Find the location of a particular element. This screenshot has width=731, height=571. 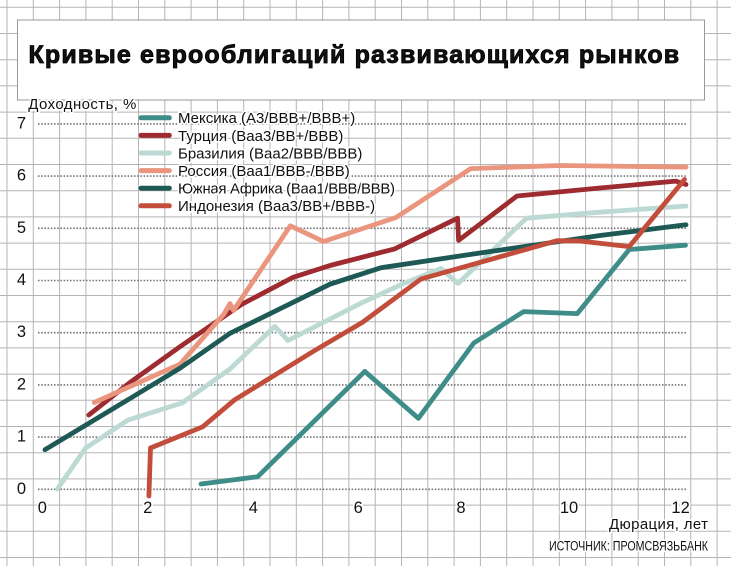

svg-text: Мексика (А3/ВВВ+/ВВВ+) is located at coordinates (266, 118).